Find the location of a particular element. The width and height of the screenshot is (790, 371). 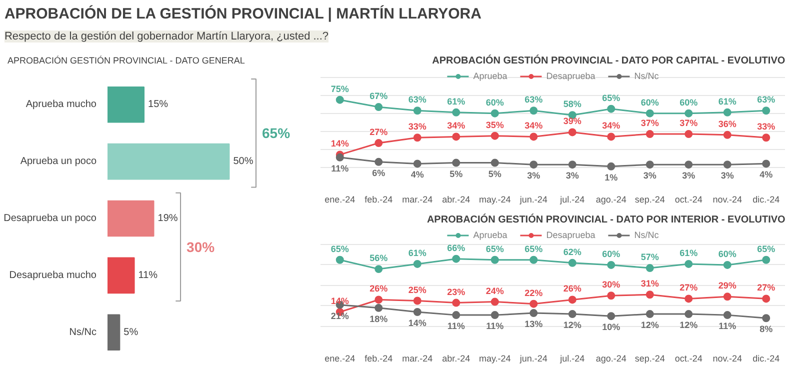

data-label: 22% is located at coordinates (533, 293).